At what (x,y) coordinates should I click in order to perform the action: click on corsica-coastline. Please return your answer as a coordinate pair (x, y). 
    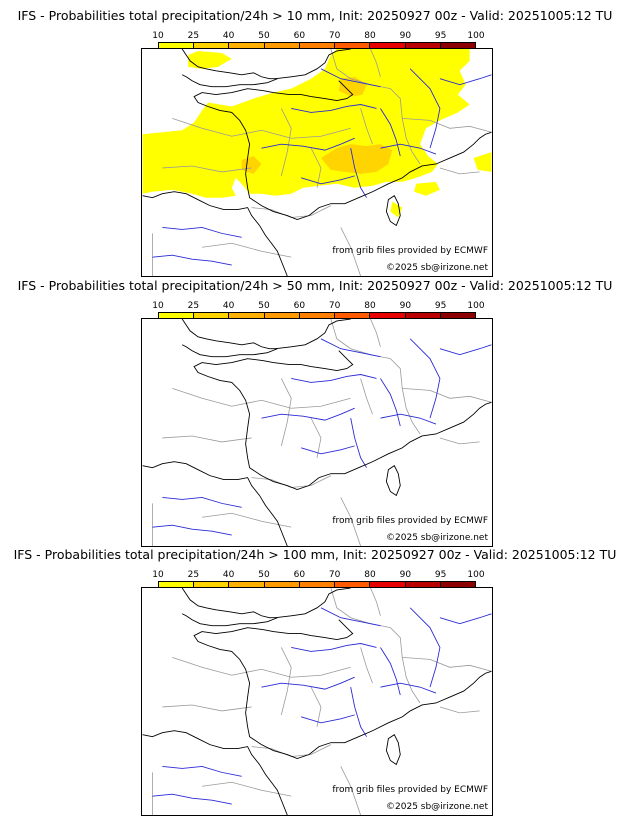
    Looking at the image, I should click on (393, 211).